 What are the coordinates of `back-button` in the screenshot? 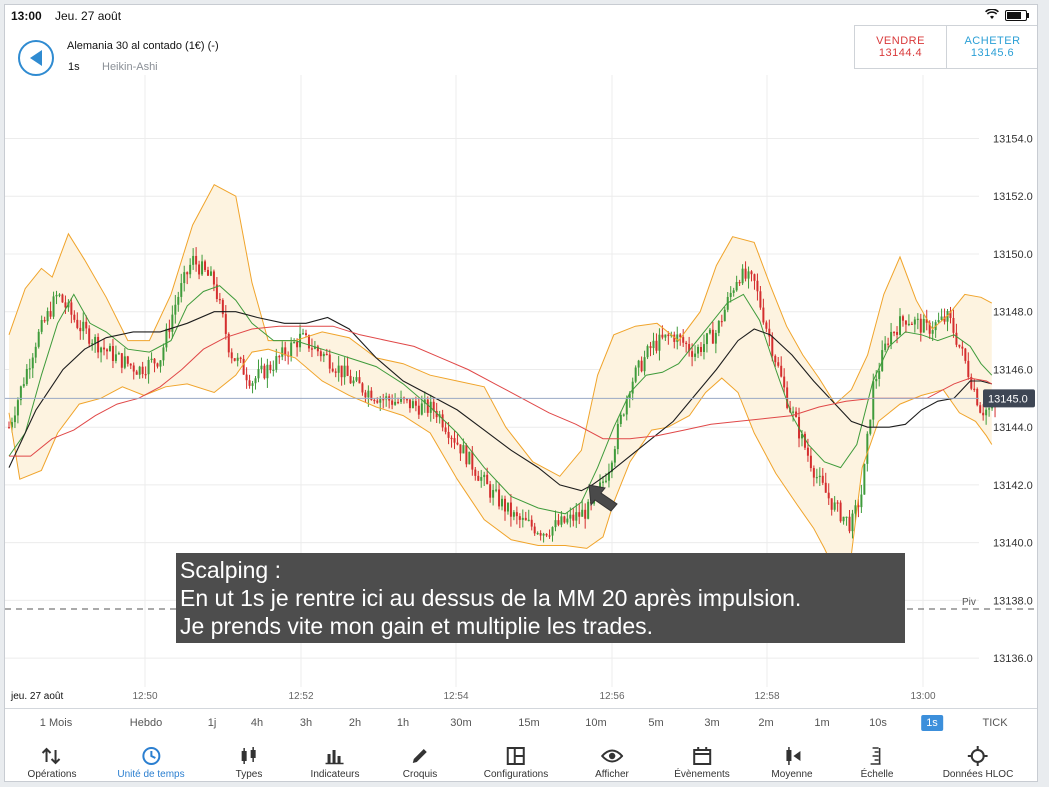 It's located at (36, 58).